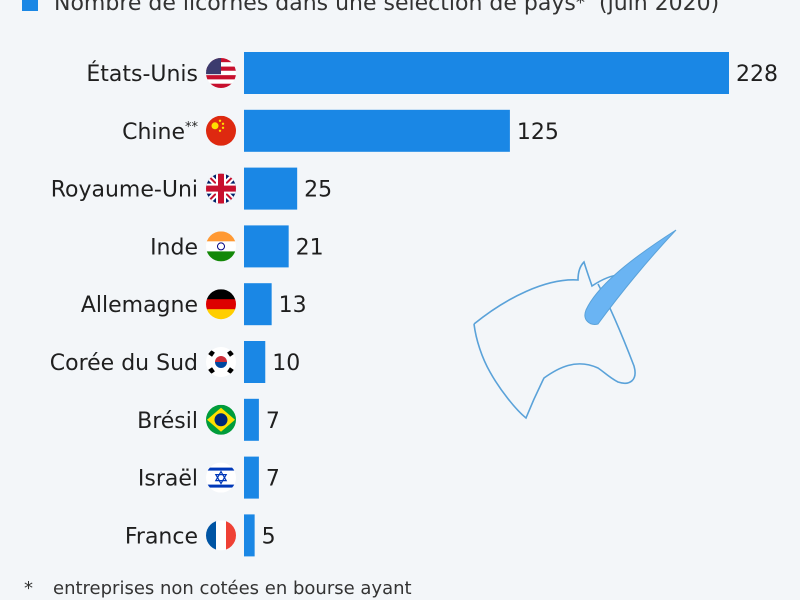  I want to click on bar-row: 7 Israël, so click(209, 477).